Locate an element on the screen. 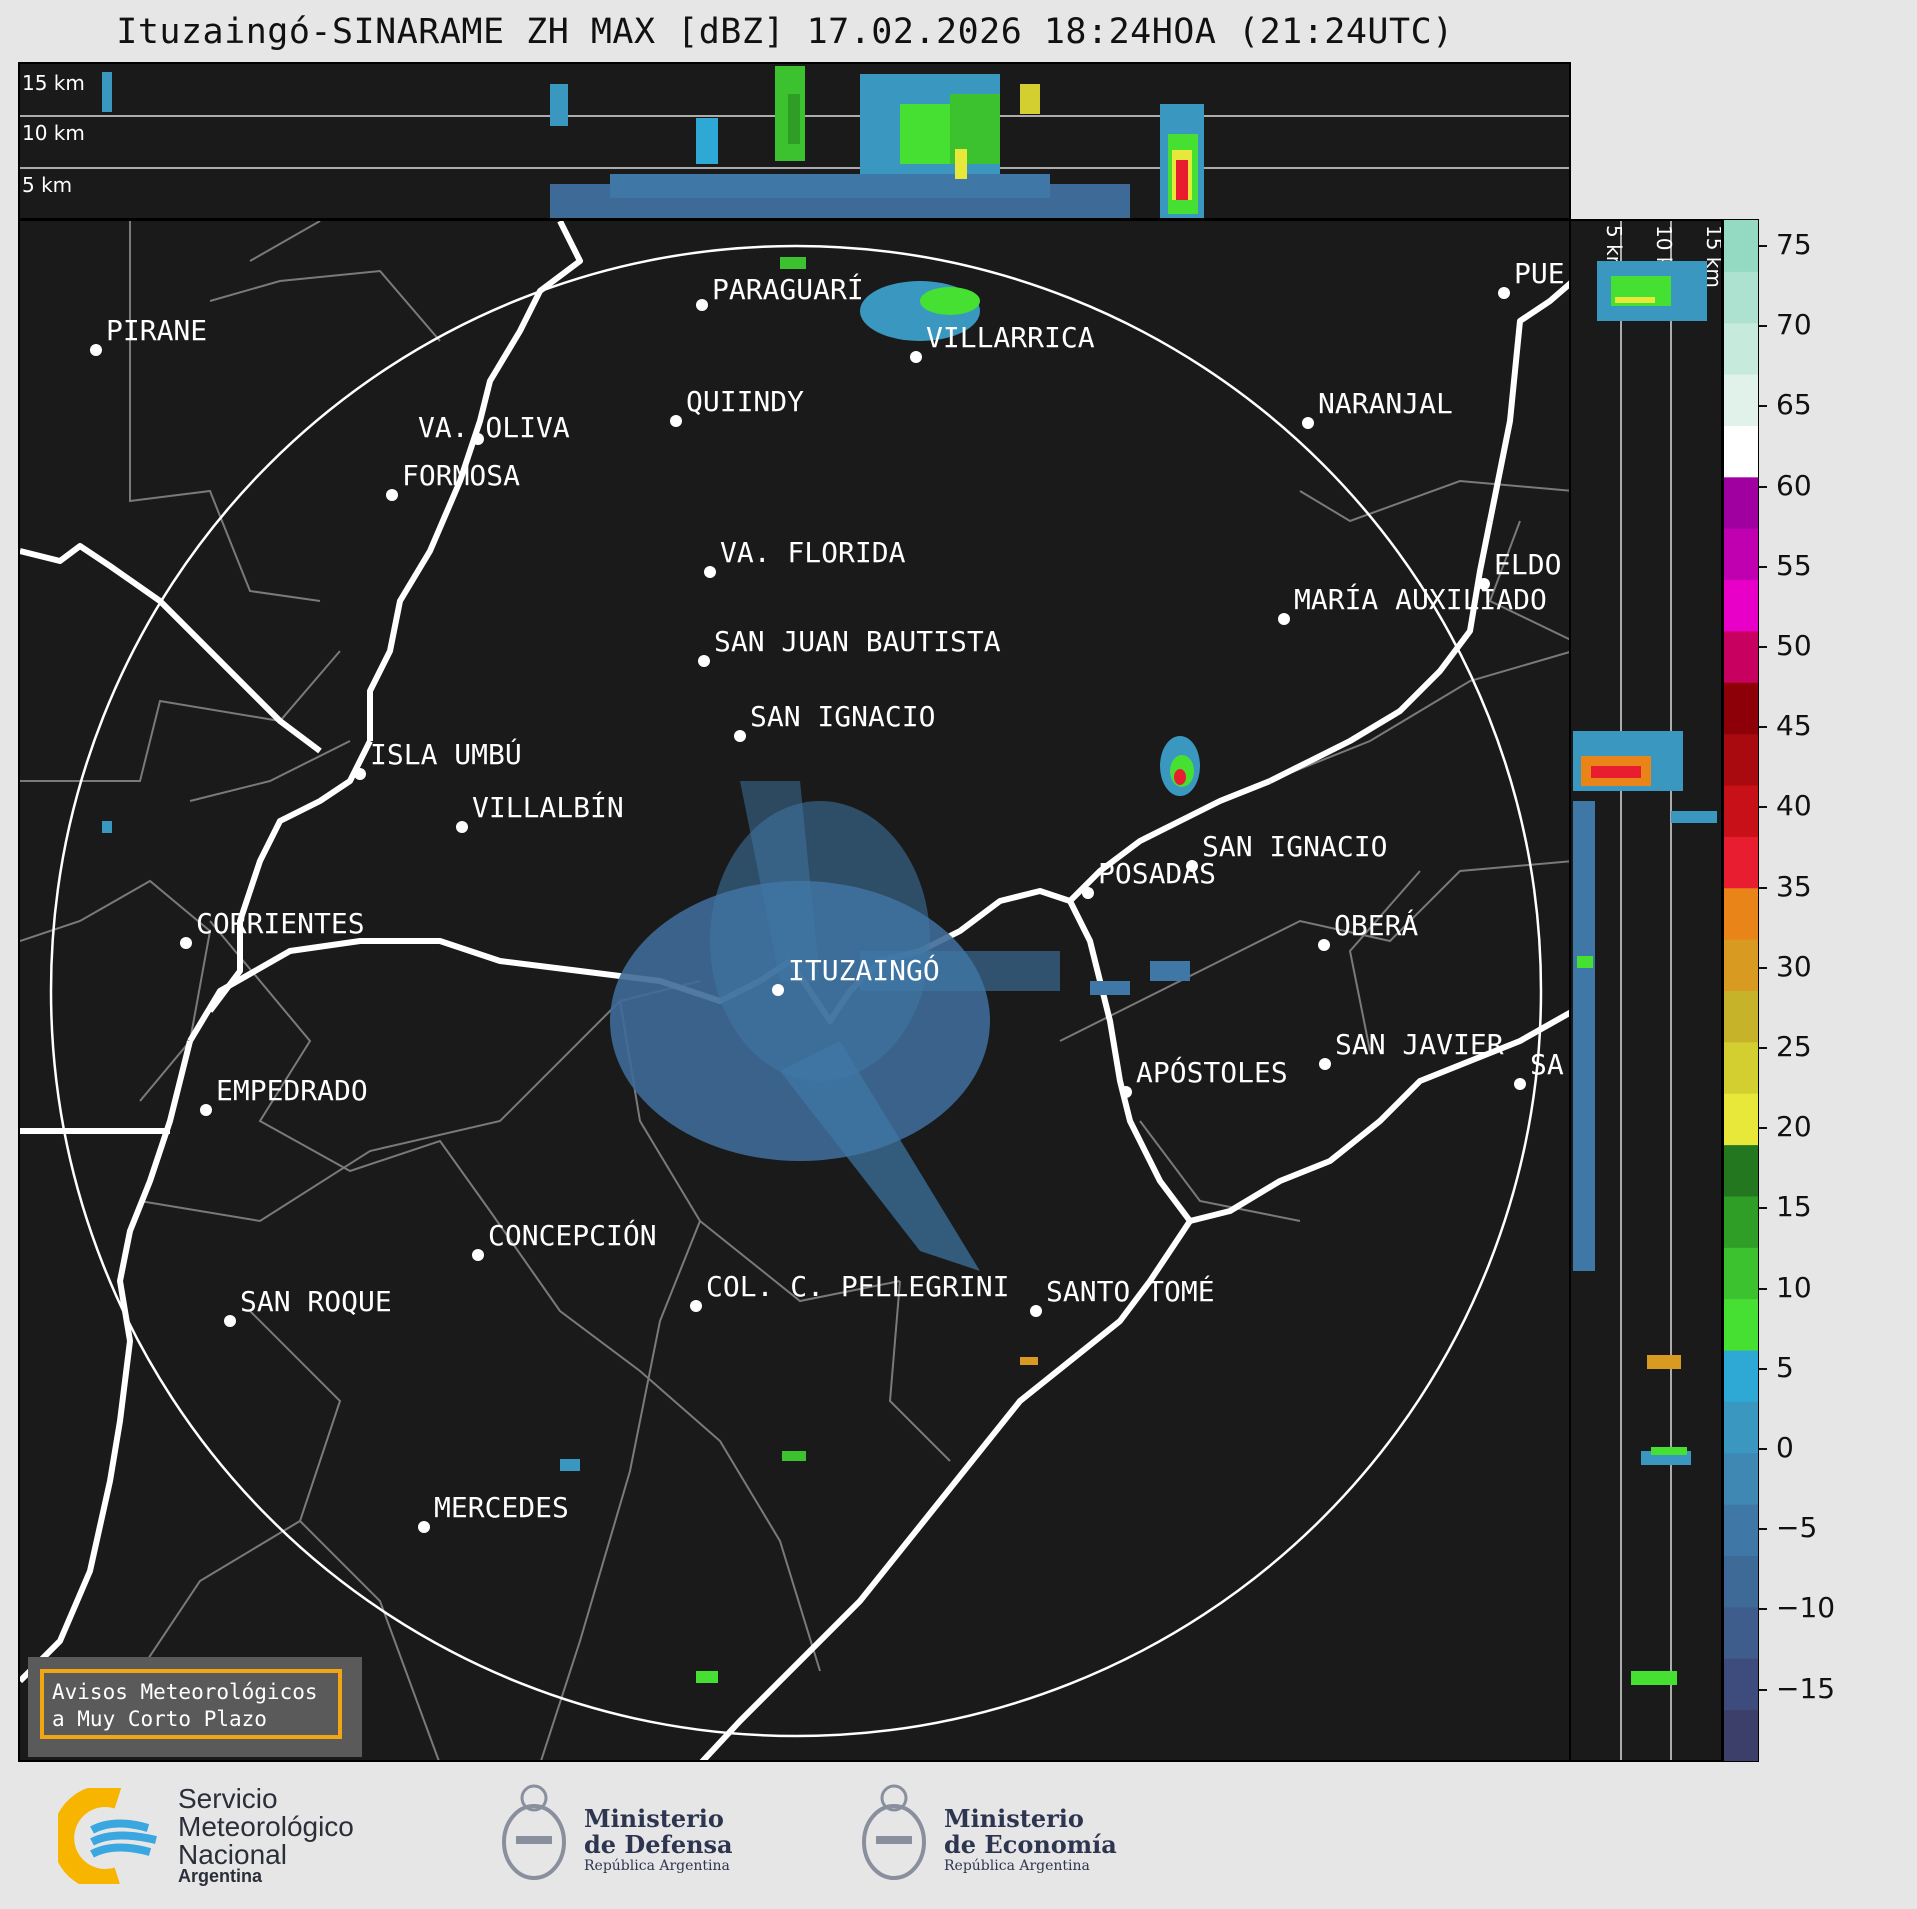  side-echoes is located at coordinates (1645, 973).